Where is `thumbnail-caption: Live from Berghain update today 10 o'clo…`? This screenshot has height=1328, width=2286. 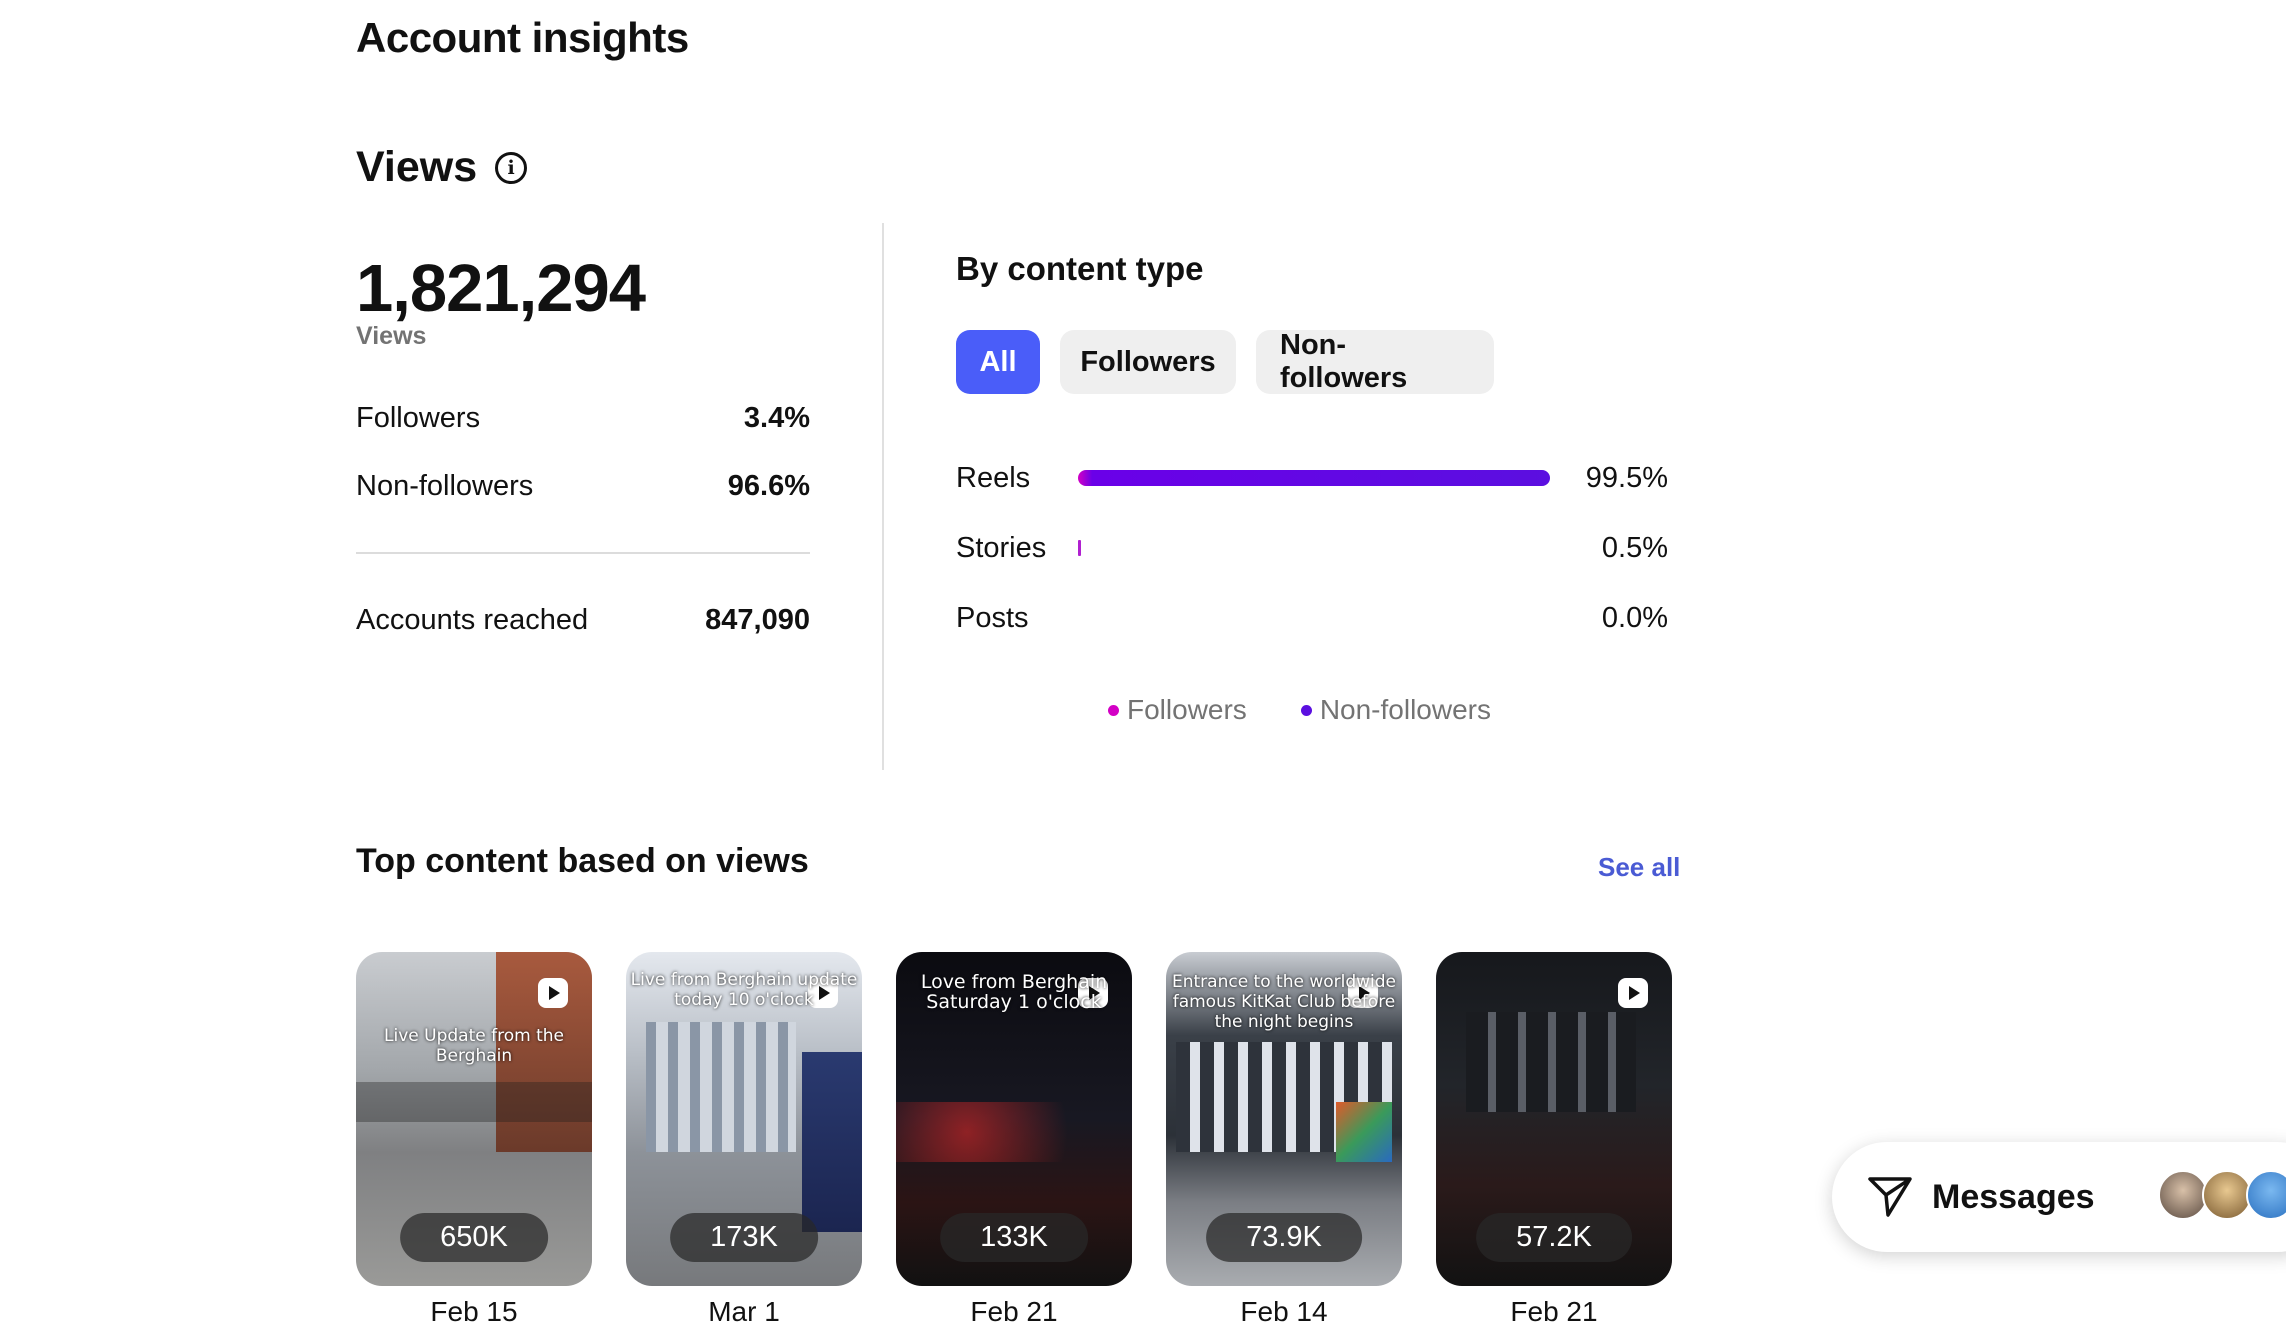 thumbnail-caption: Live from Berghain update today 10 o'clo… is located at coordinates (744, 990).